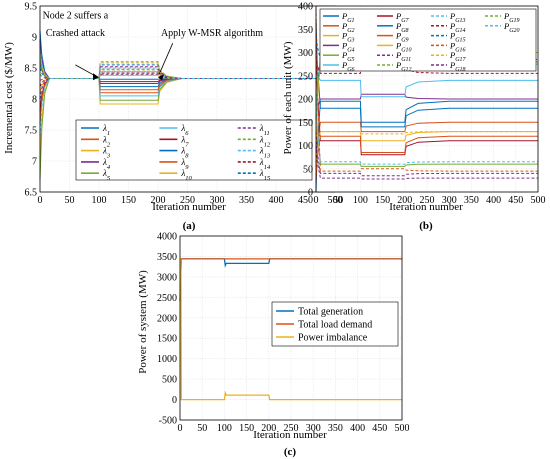  Describe the element at coordinates (511, 27) in the screenshot. I see `legend-label-b: PG20` at that location.